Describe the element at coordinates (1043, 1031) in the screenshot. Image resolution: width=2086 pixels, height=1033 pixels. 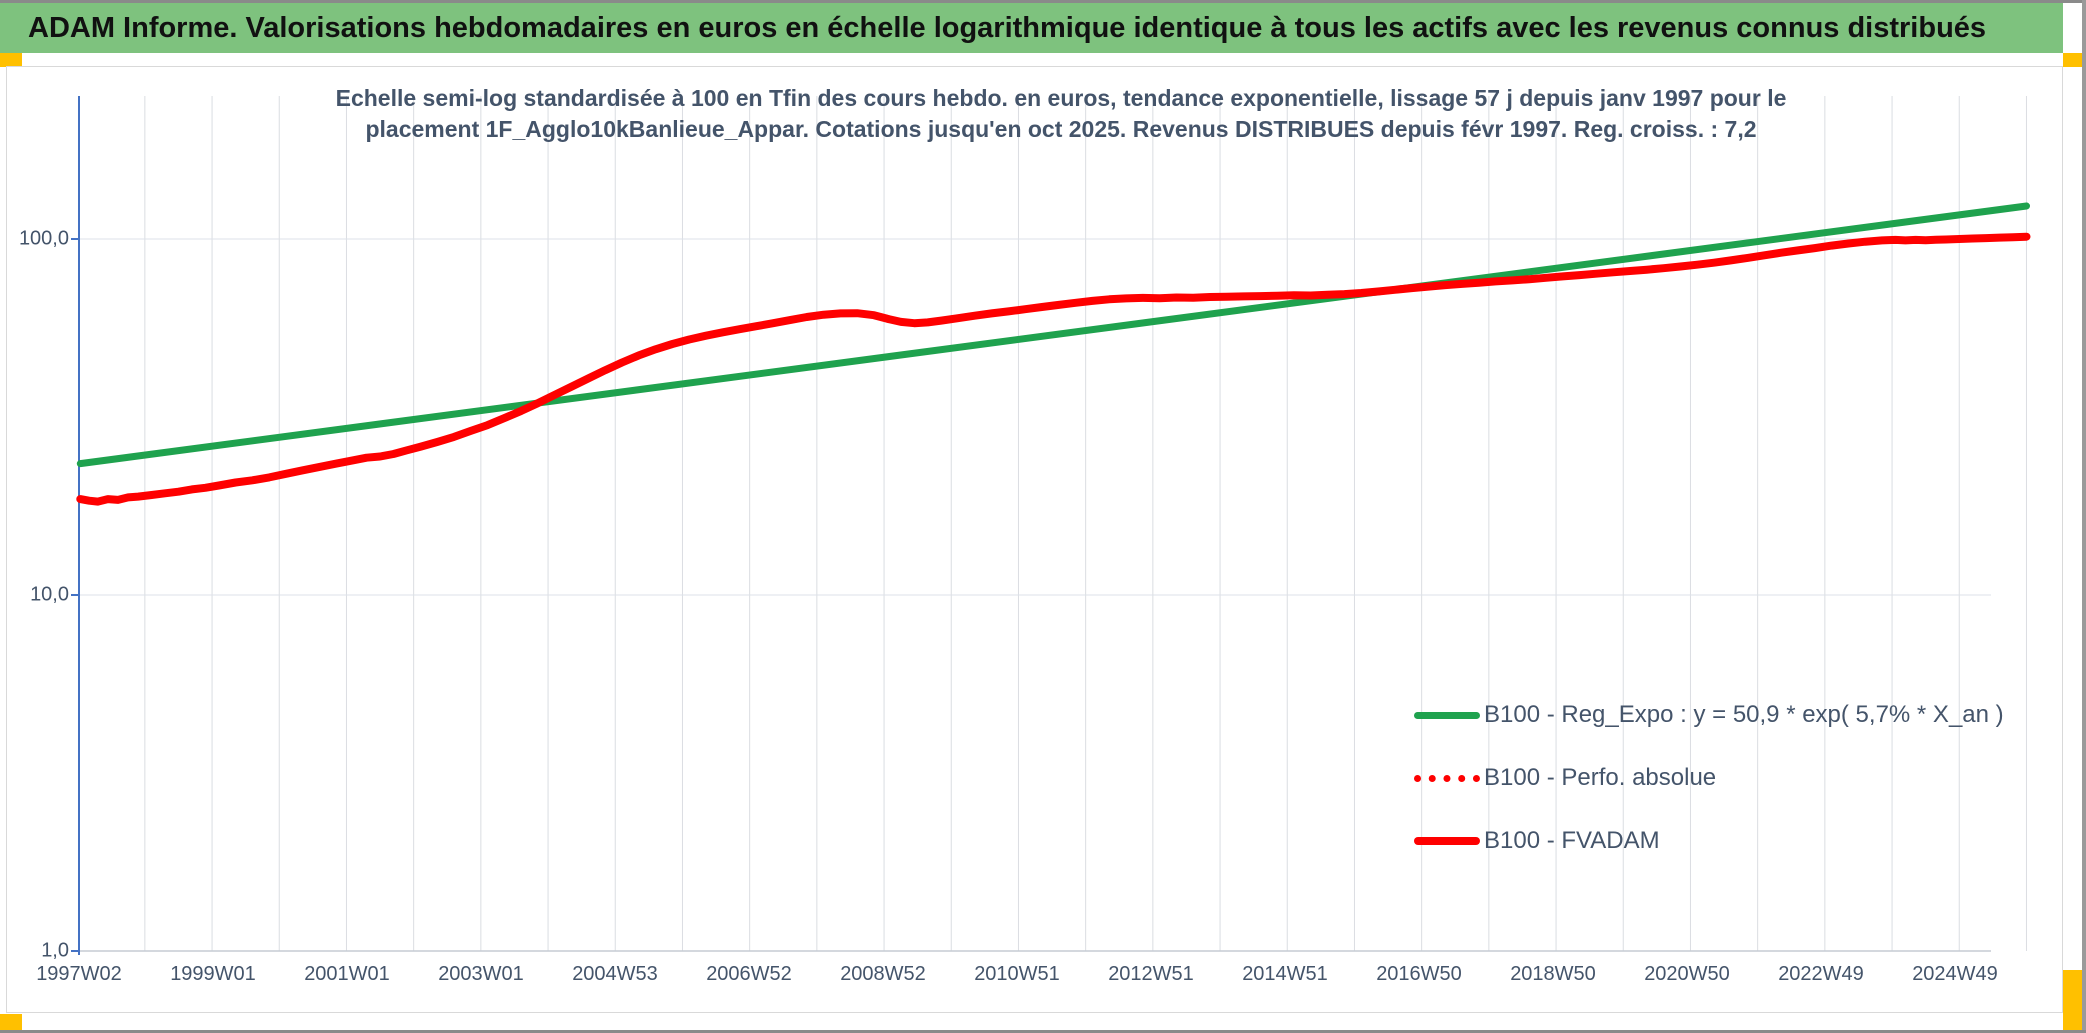
I see `page-border-bottom` at that location.